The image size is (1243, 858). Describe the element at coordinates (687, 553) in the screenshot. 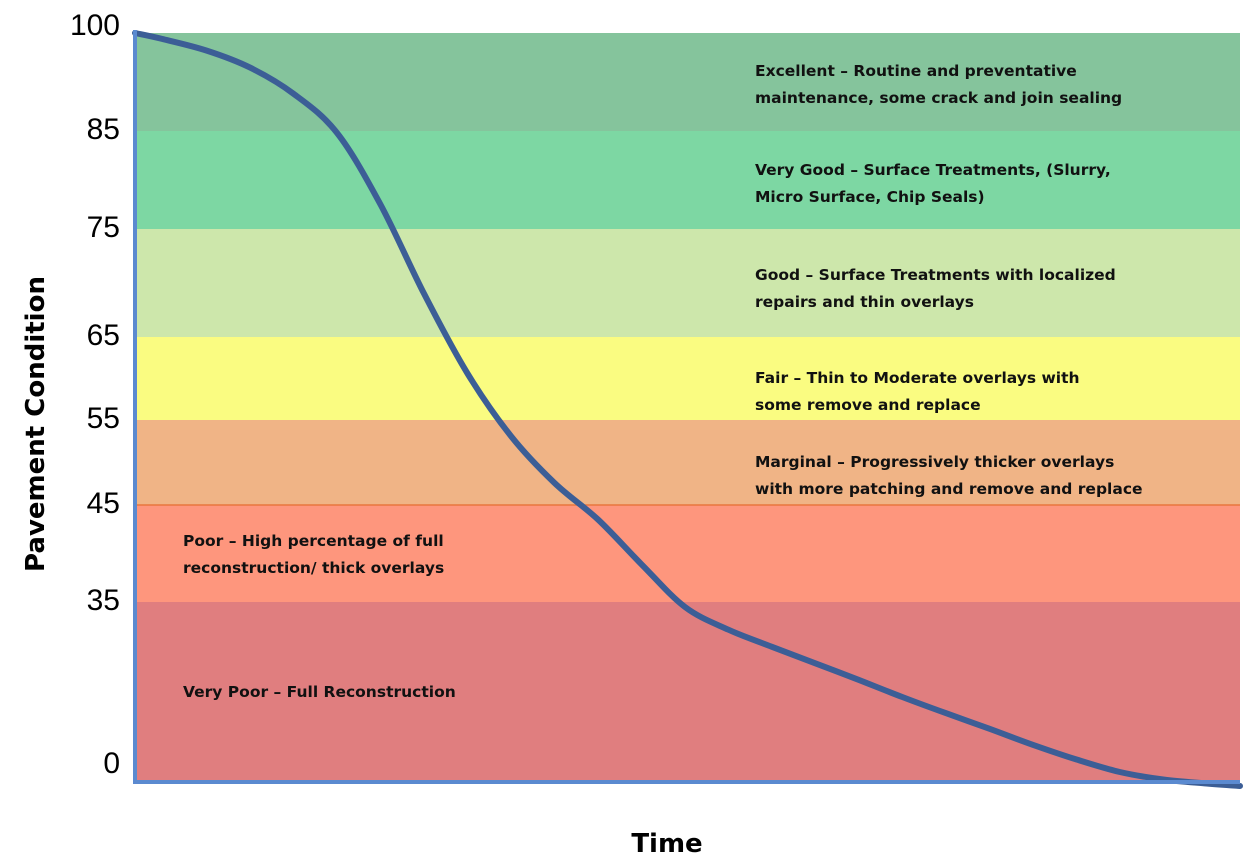

I see `band-poor` at that location.